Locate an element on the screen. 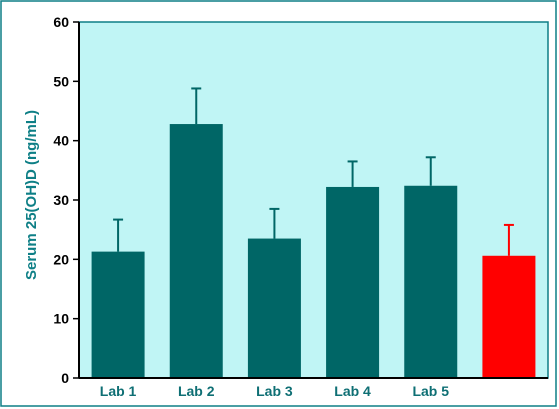  y-tick-label: 10 is located at coordinates (61, 319).